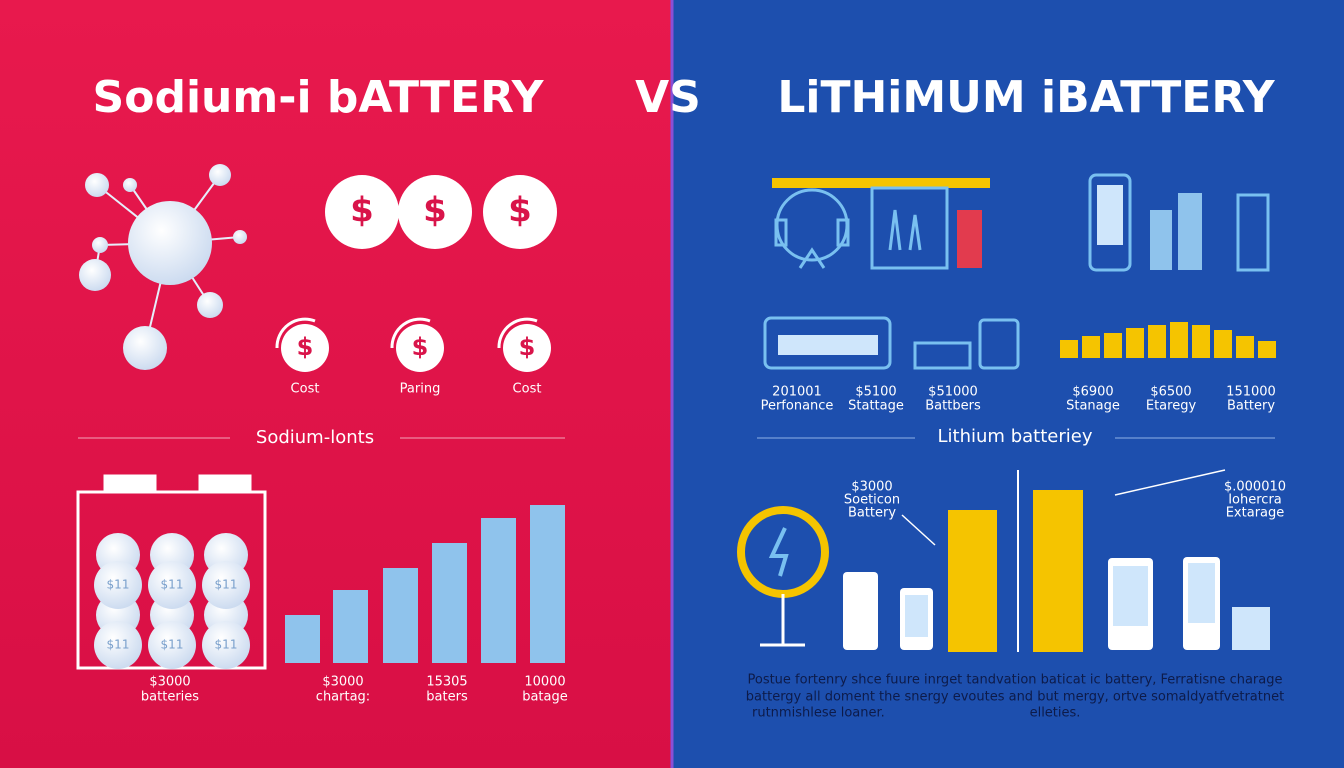  What do you see at coordinates (425, 584) in the screenshot?
I see `bars` at bounding box center [425, 584].